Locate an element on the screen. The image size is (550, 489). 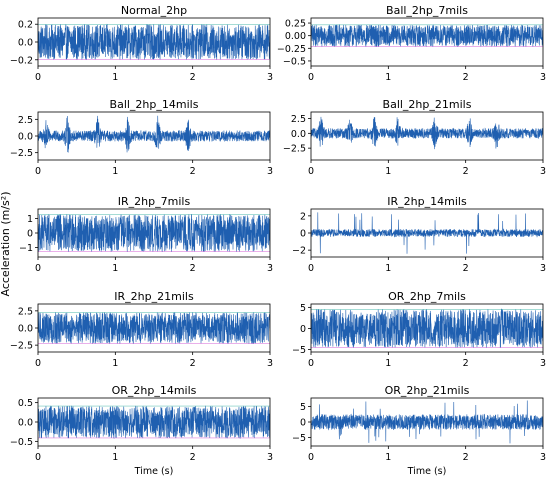
subplot-Ball_2hp_14mils: Ball_2hp_14mils −2.5 0.0 2.5 0 1 2 3 is located at coordinates (141, 137).